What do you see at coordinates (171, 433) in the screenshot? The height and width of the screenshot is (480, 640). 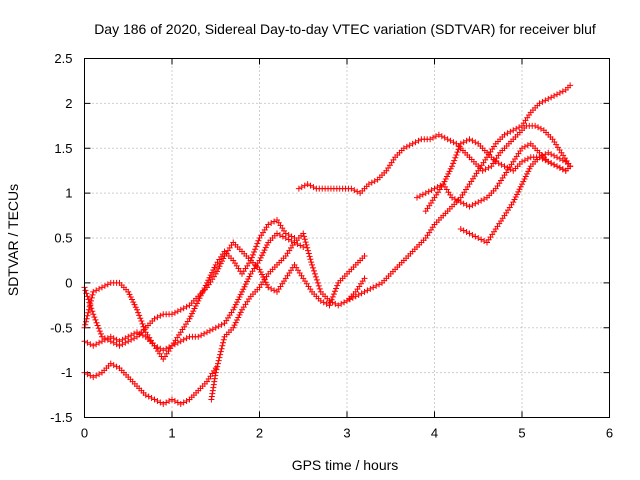 I see `x-tick-label: 1` at bounding box center [171, 433].